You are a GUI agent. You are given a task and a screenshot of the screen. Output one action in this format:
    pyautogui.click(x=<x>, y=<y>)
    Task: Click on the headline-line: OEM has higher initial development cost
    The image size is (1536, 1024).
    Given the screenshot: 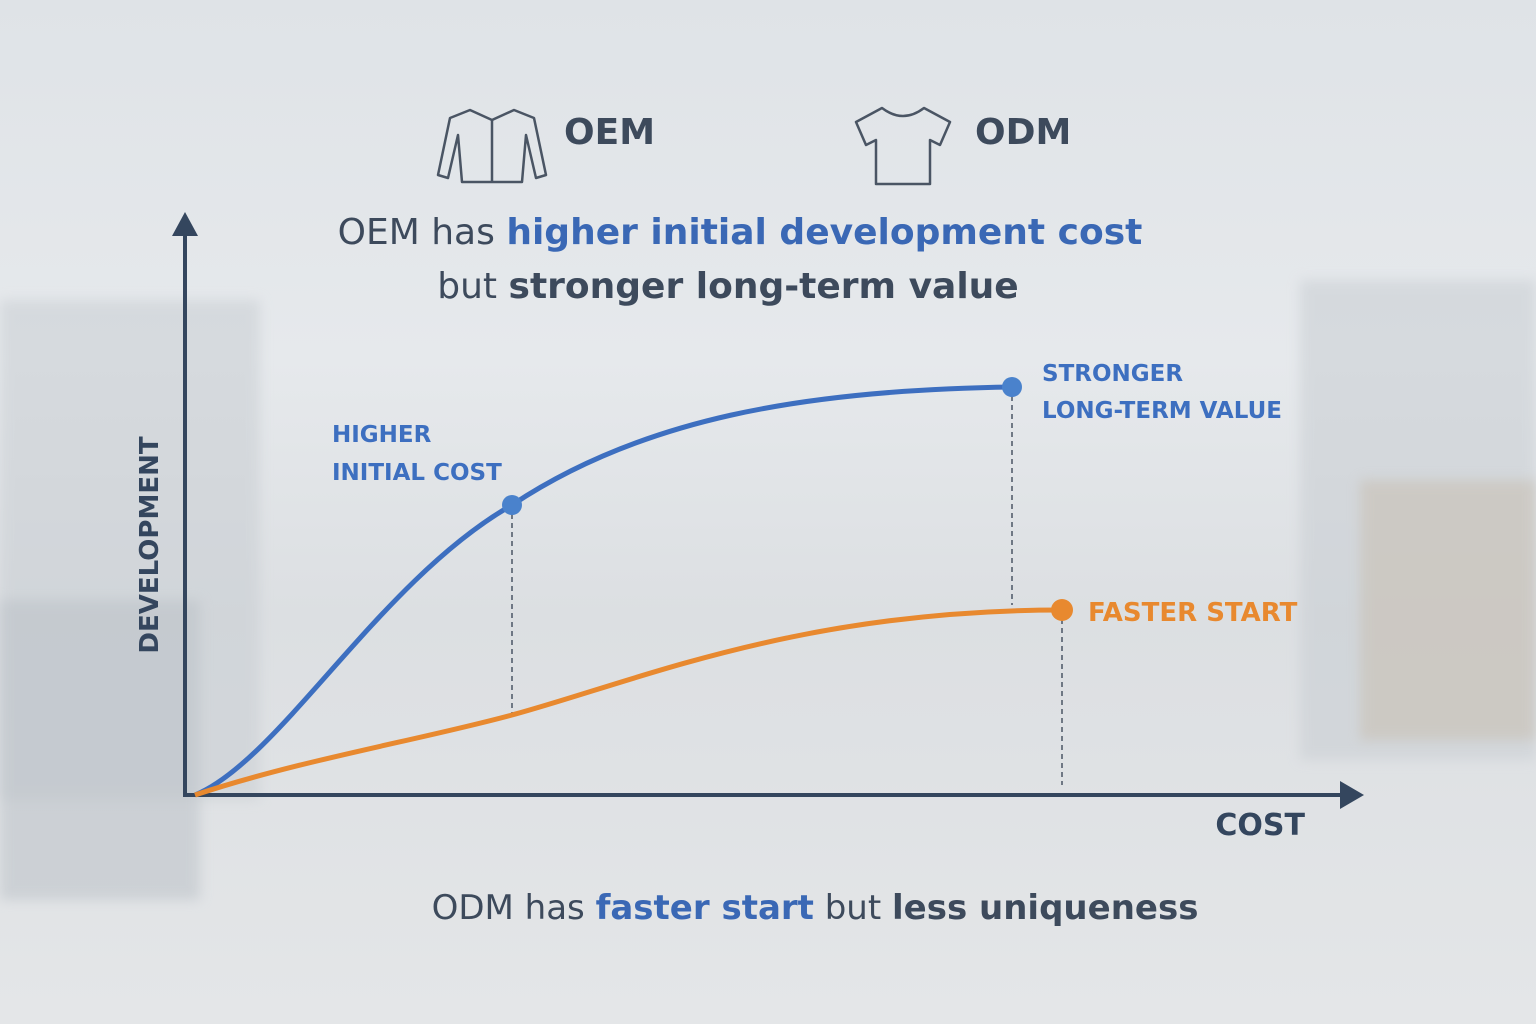 What is the action you would take?
    pyautogui.click(x=740, y=232)
    